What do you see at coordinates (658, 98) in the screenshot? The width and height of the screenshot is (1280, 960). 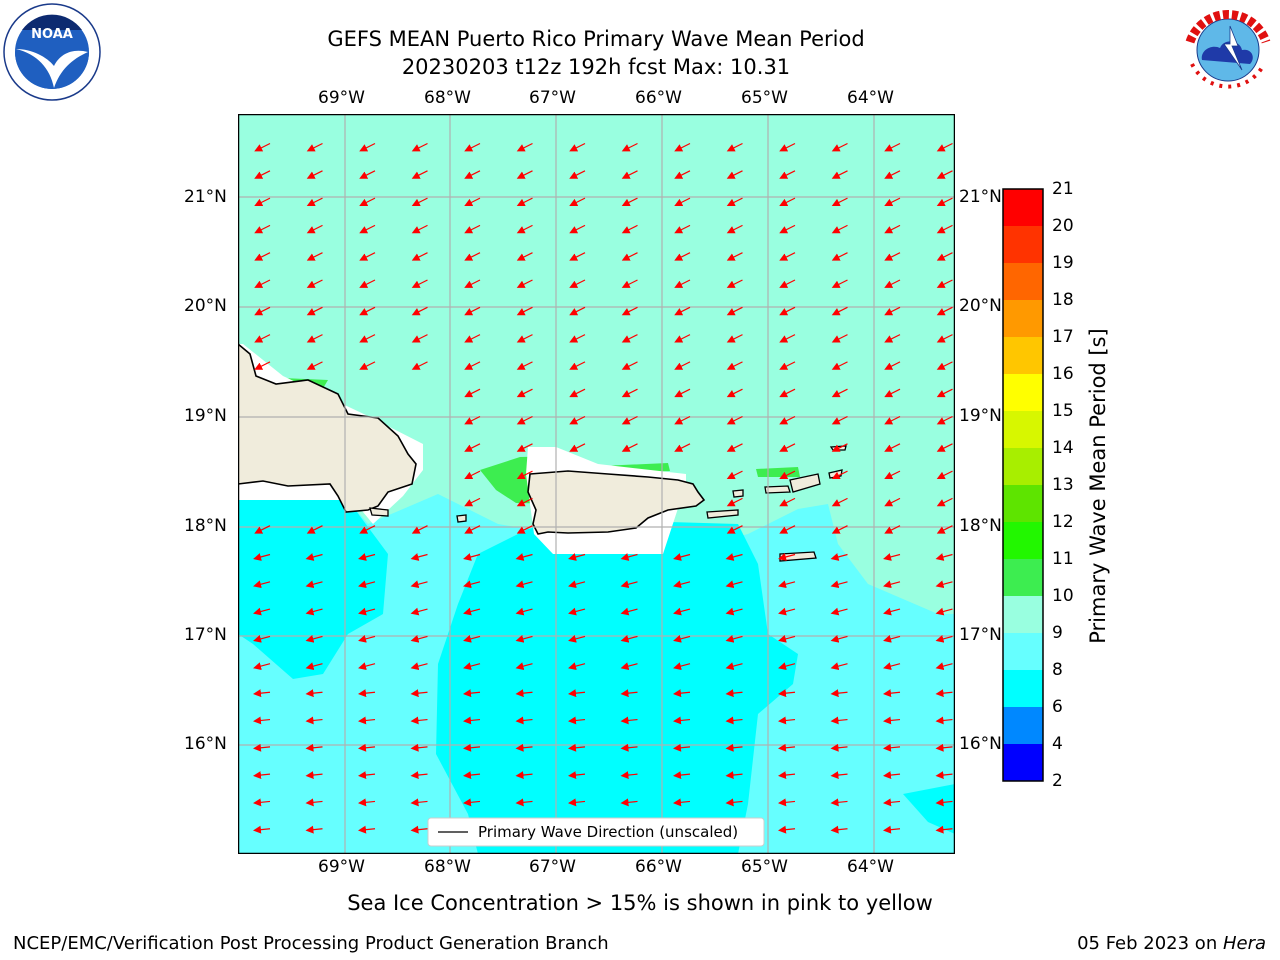 I see `lon-label-top: 66°W` at bounding box center [658, 98].